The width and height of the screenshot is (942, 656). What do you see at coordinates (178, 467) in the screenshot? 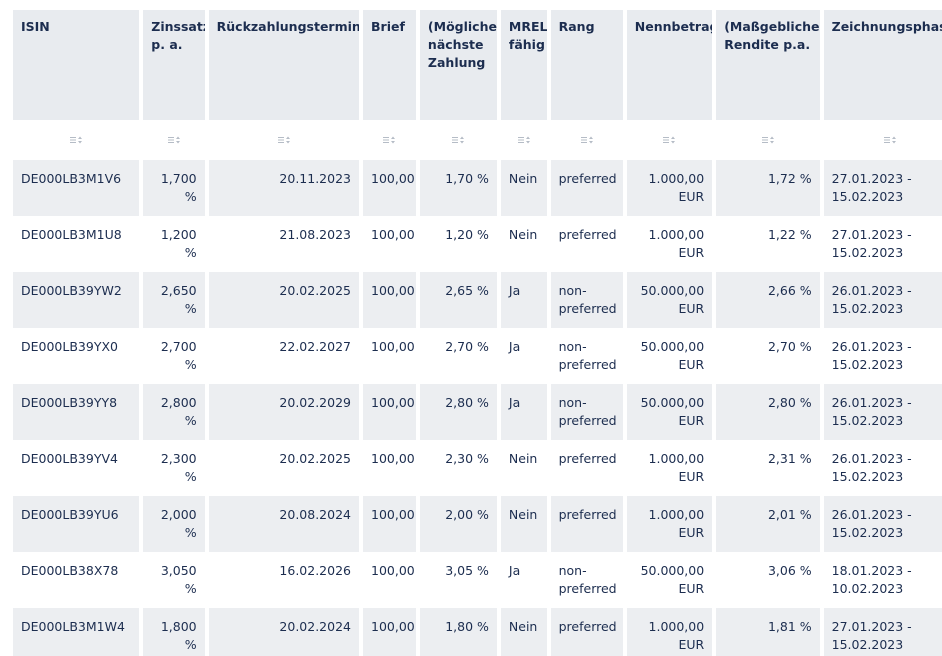
I see `table-cell: 2,300 %` at bounding box center [178, 467].